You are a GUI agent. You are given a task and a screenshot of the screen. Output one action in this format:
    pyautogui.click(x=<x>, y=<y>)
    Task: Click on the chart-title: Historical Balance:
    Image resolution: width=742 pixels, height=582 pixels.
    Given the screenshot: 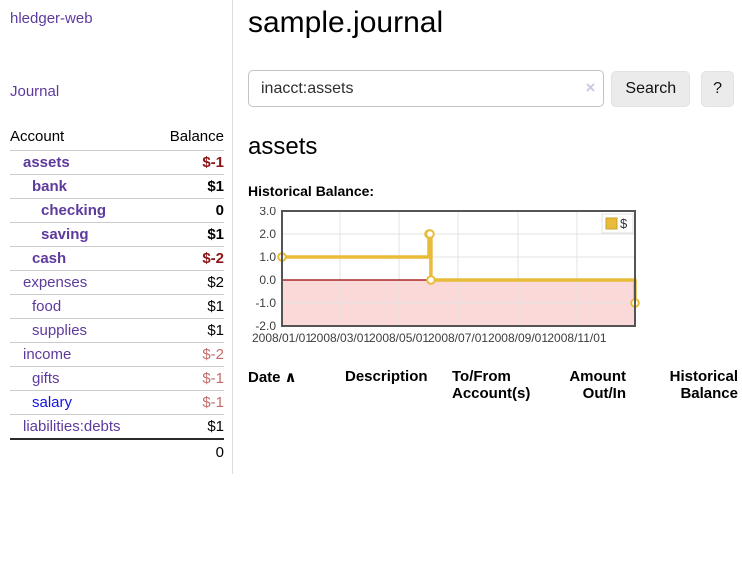 What is the action you would take?
    pyautogui.click(x=311, y=191)
    